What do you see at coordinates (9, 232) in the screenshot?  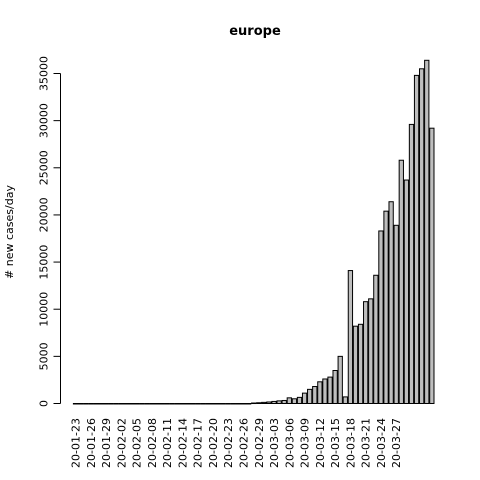 I see `y-axis-label: # new cases/day` at bounding box center [9, 232].